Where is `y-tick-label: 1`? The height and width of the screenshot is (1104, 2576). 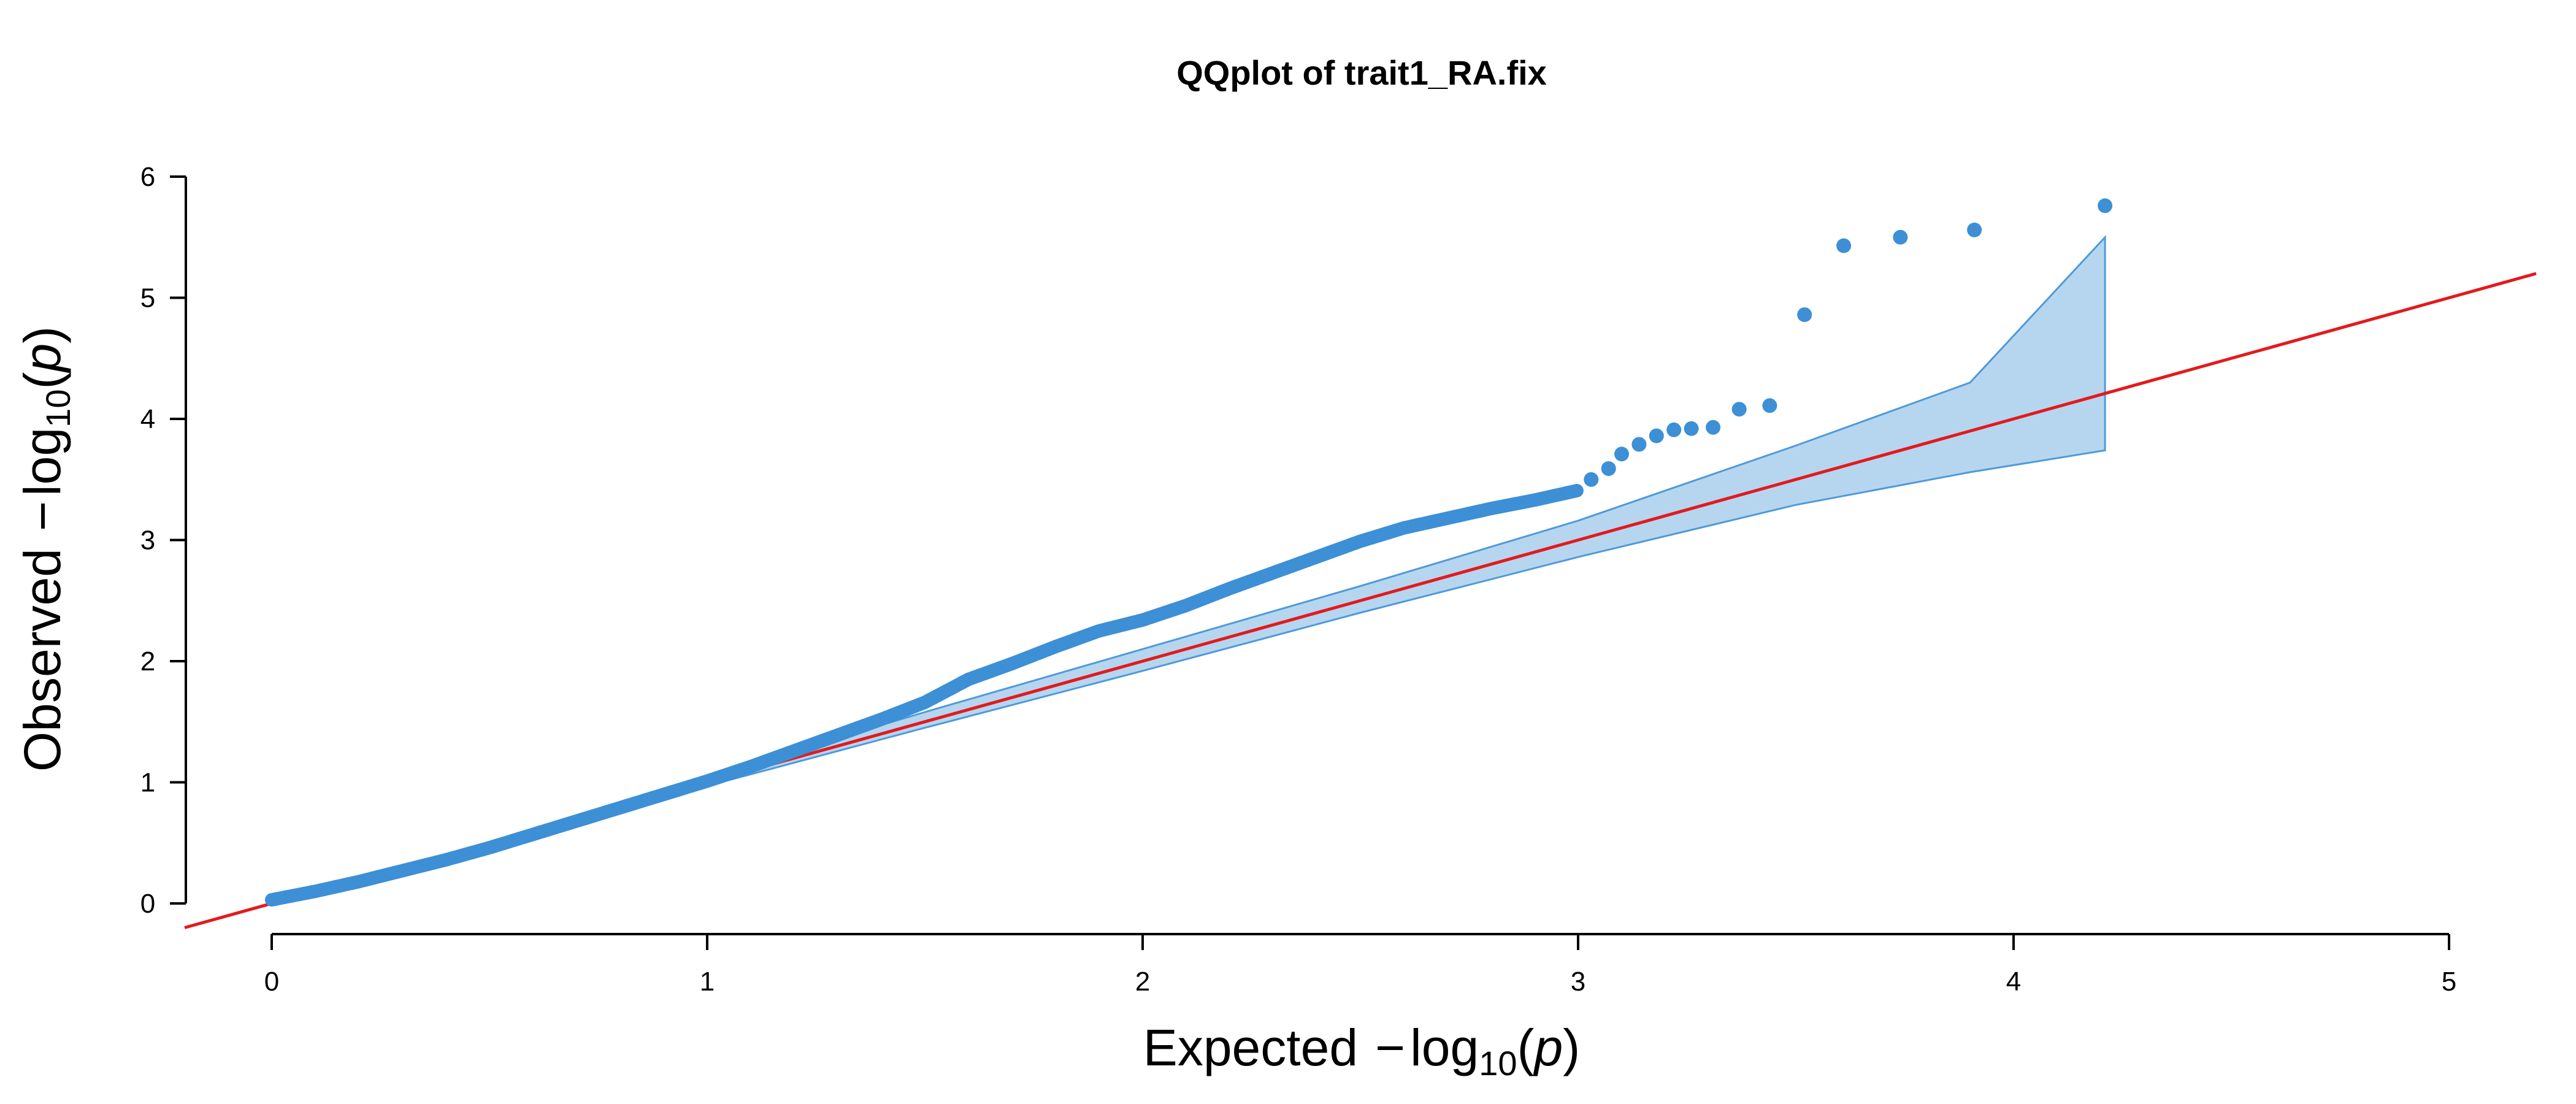 y-tick-label: 1 is located at coordinates (147, 783).